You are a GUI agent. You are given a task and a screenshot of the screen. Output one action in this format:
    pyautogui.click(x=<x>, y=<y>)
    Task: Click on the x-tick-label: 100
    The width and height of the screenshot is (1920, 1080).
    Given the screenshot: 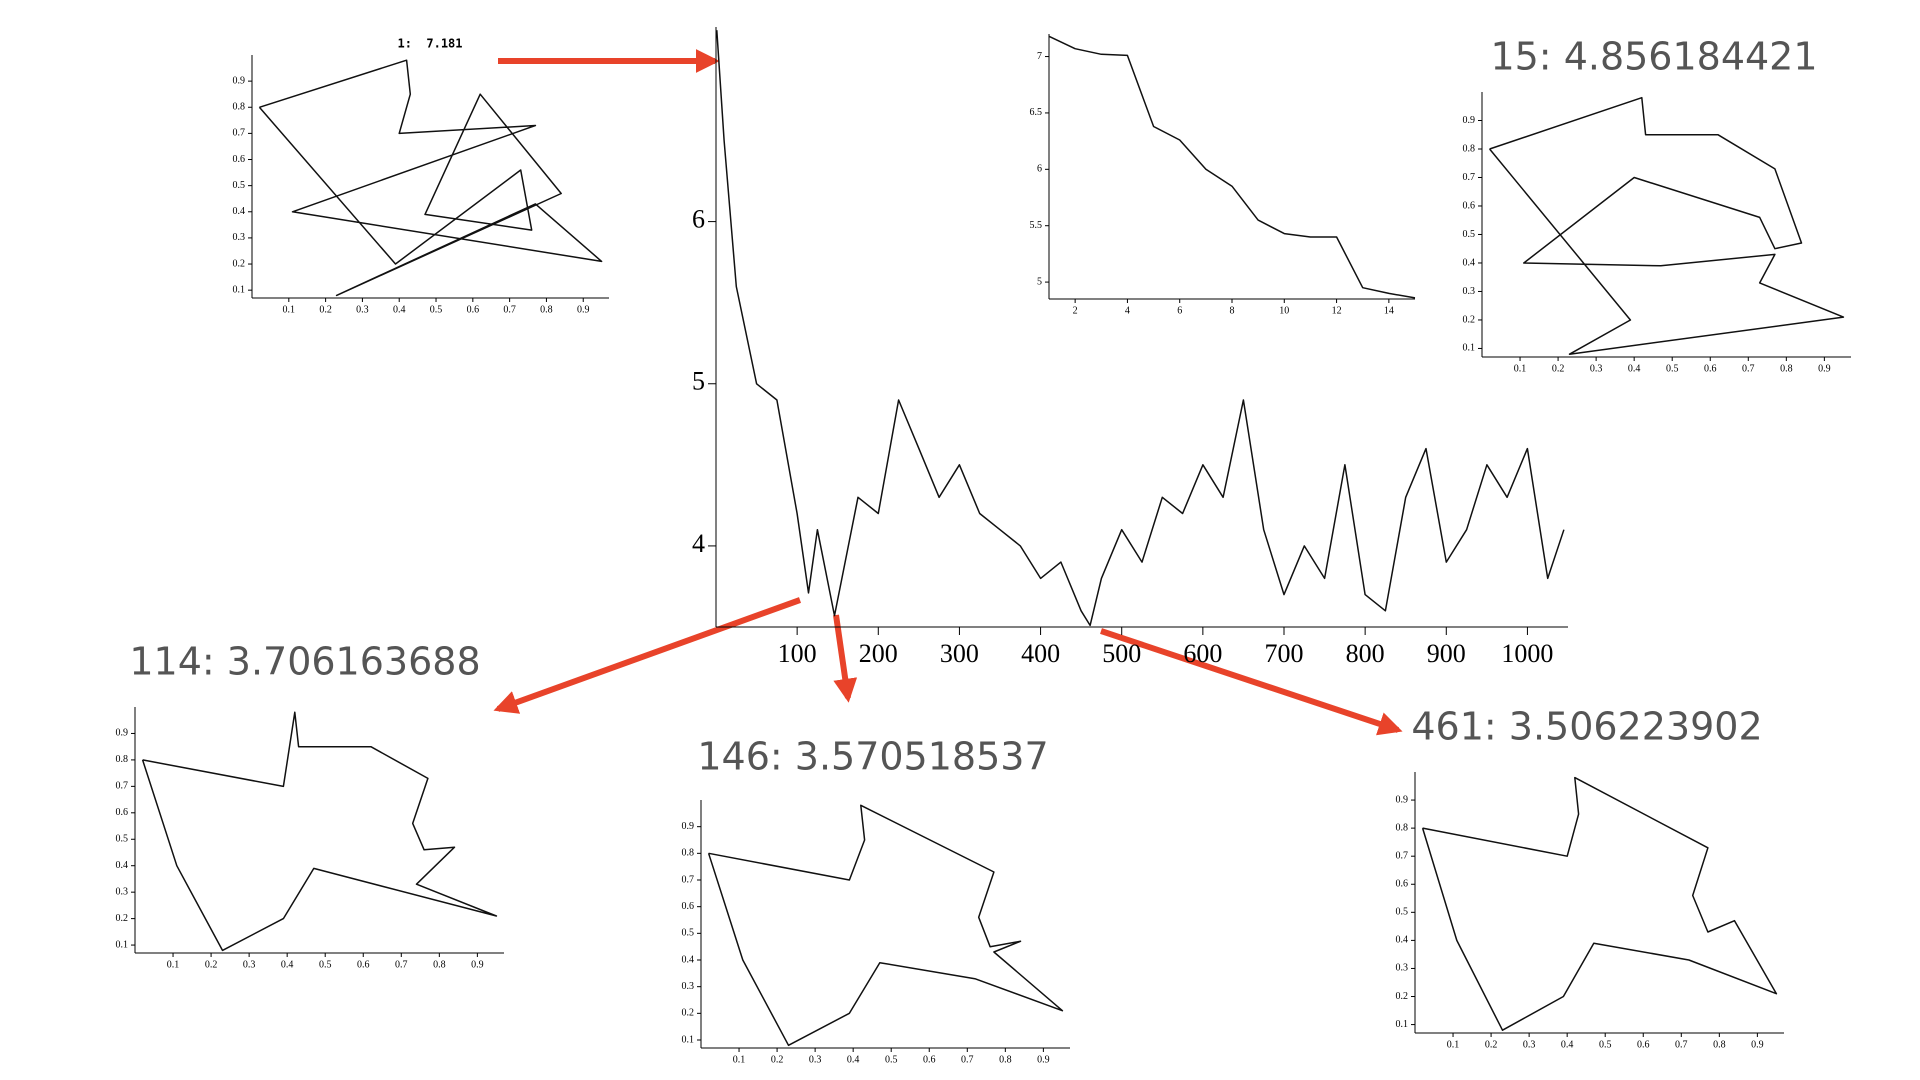 What is the action you would take?
    pyautogui.click(x=797, y=653)
    